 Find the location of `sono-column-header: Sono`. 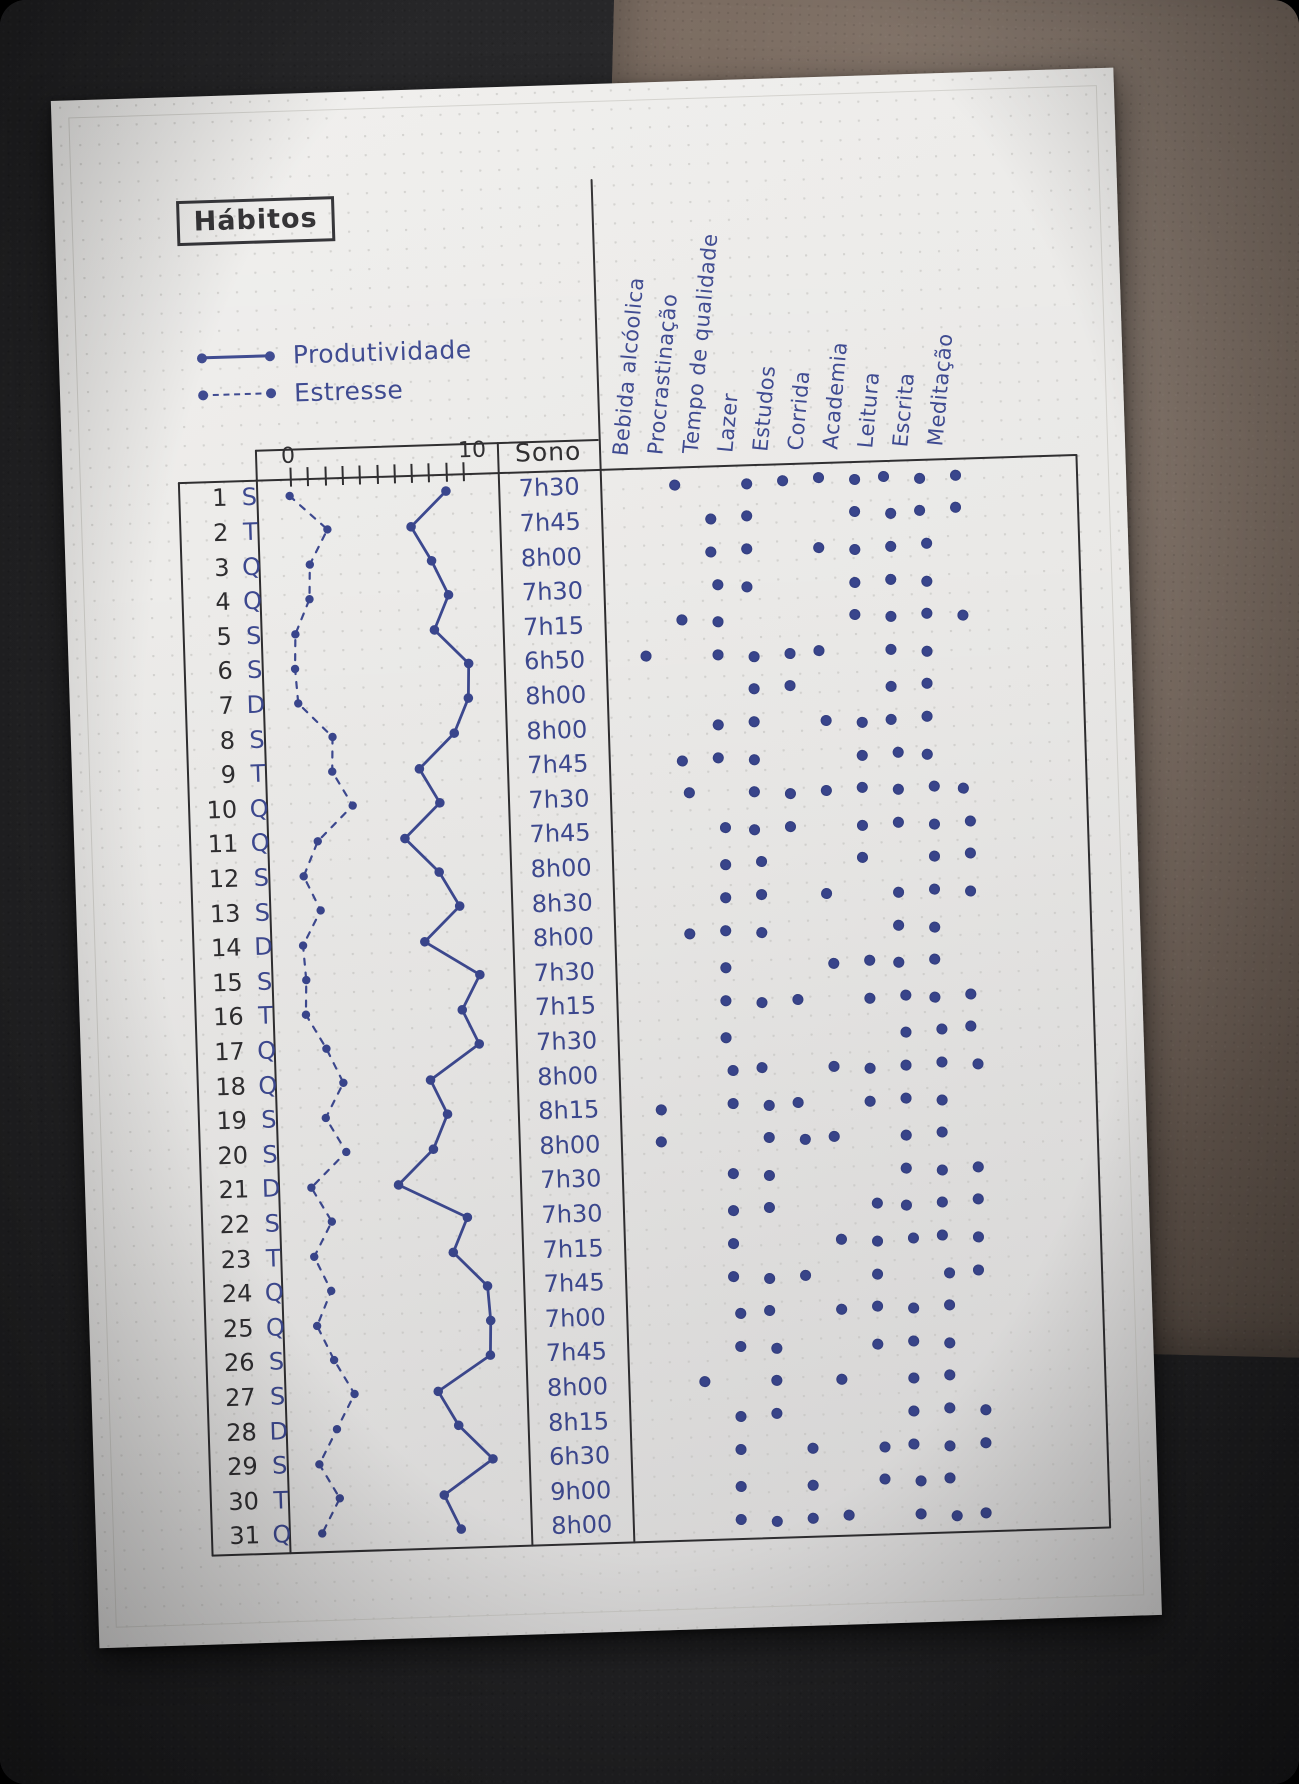

sono-column-header: Sono is located at coordinates (548, 452).